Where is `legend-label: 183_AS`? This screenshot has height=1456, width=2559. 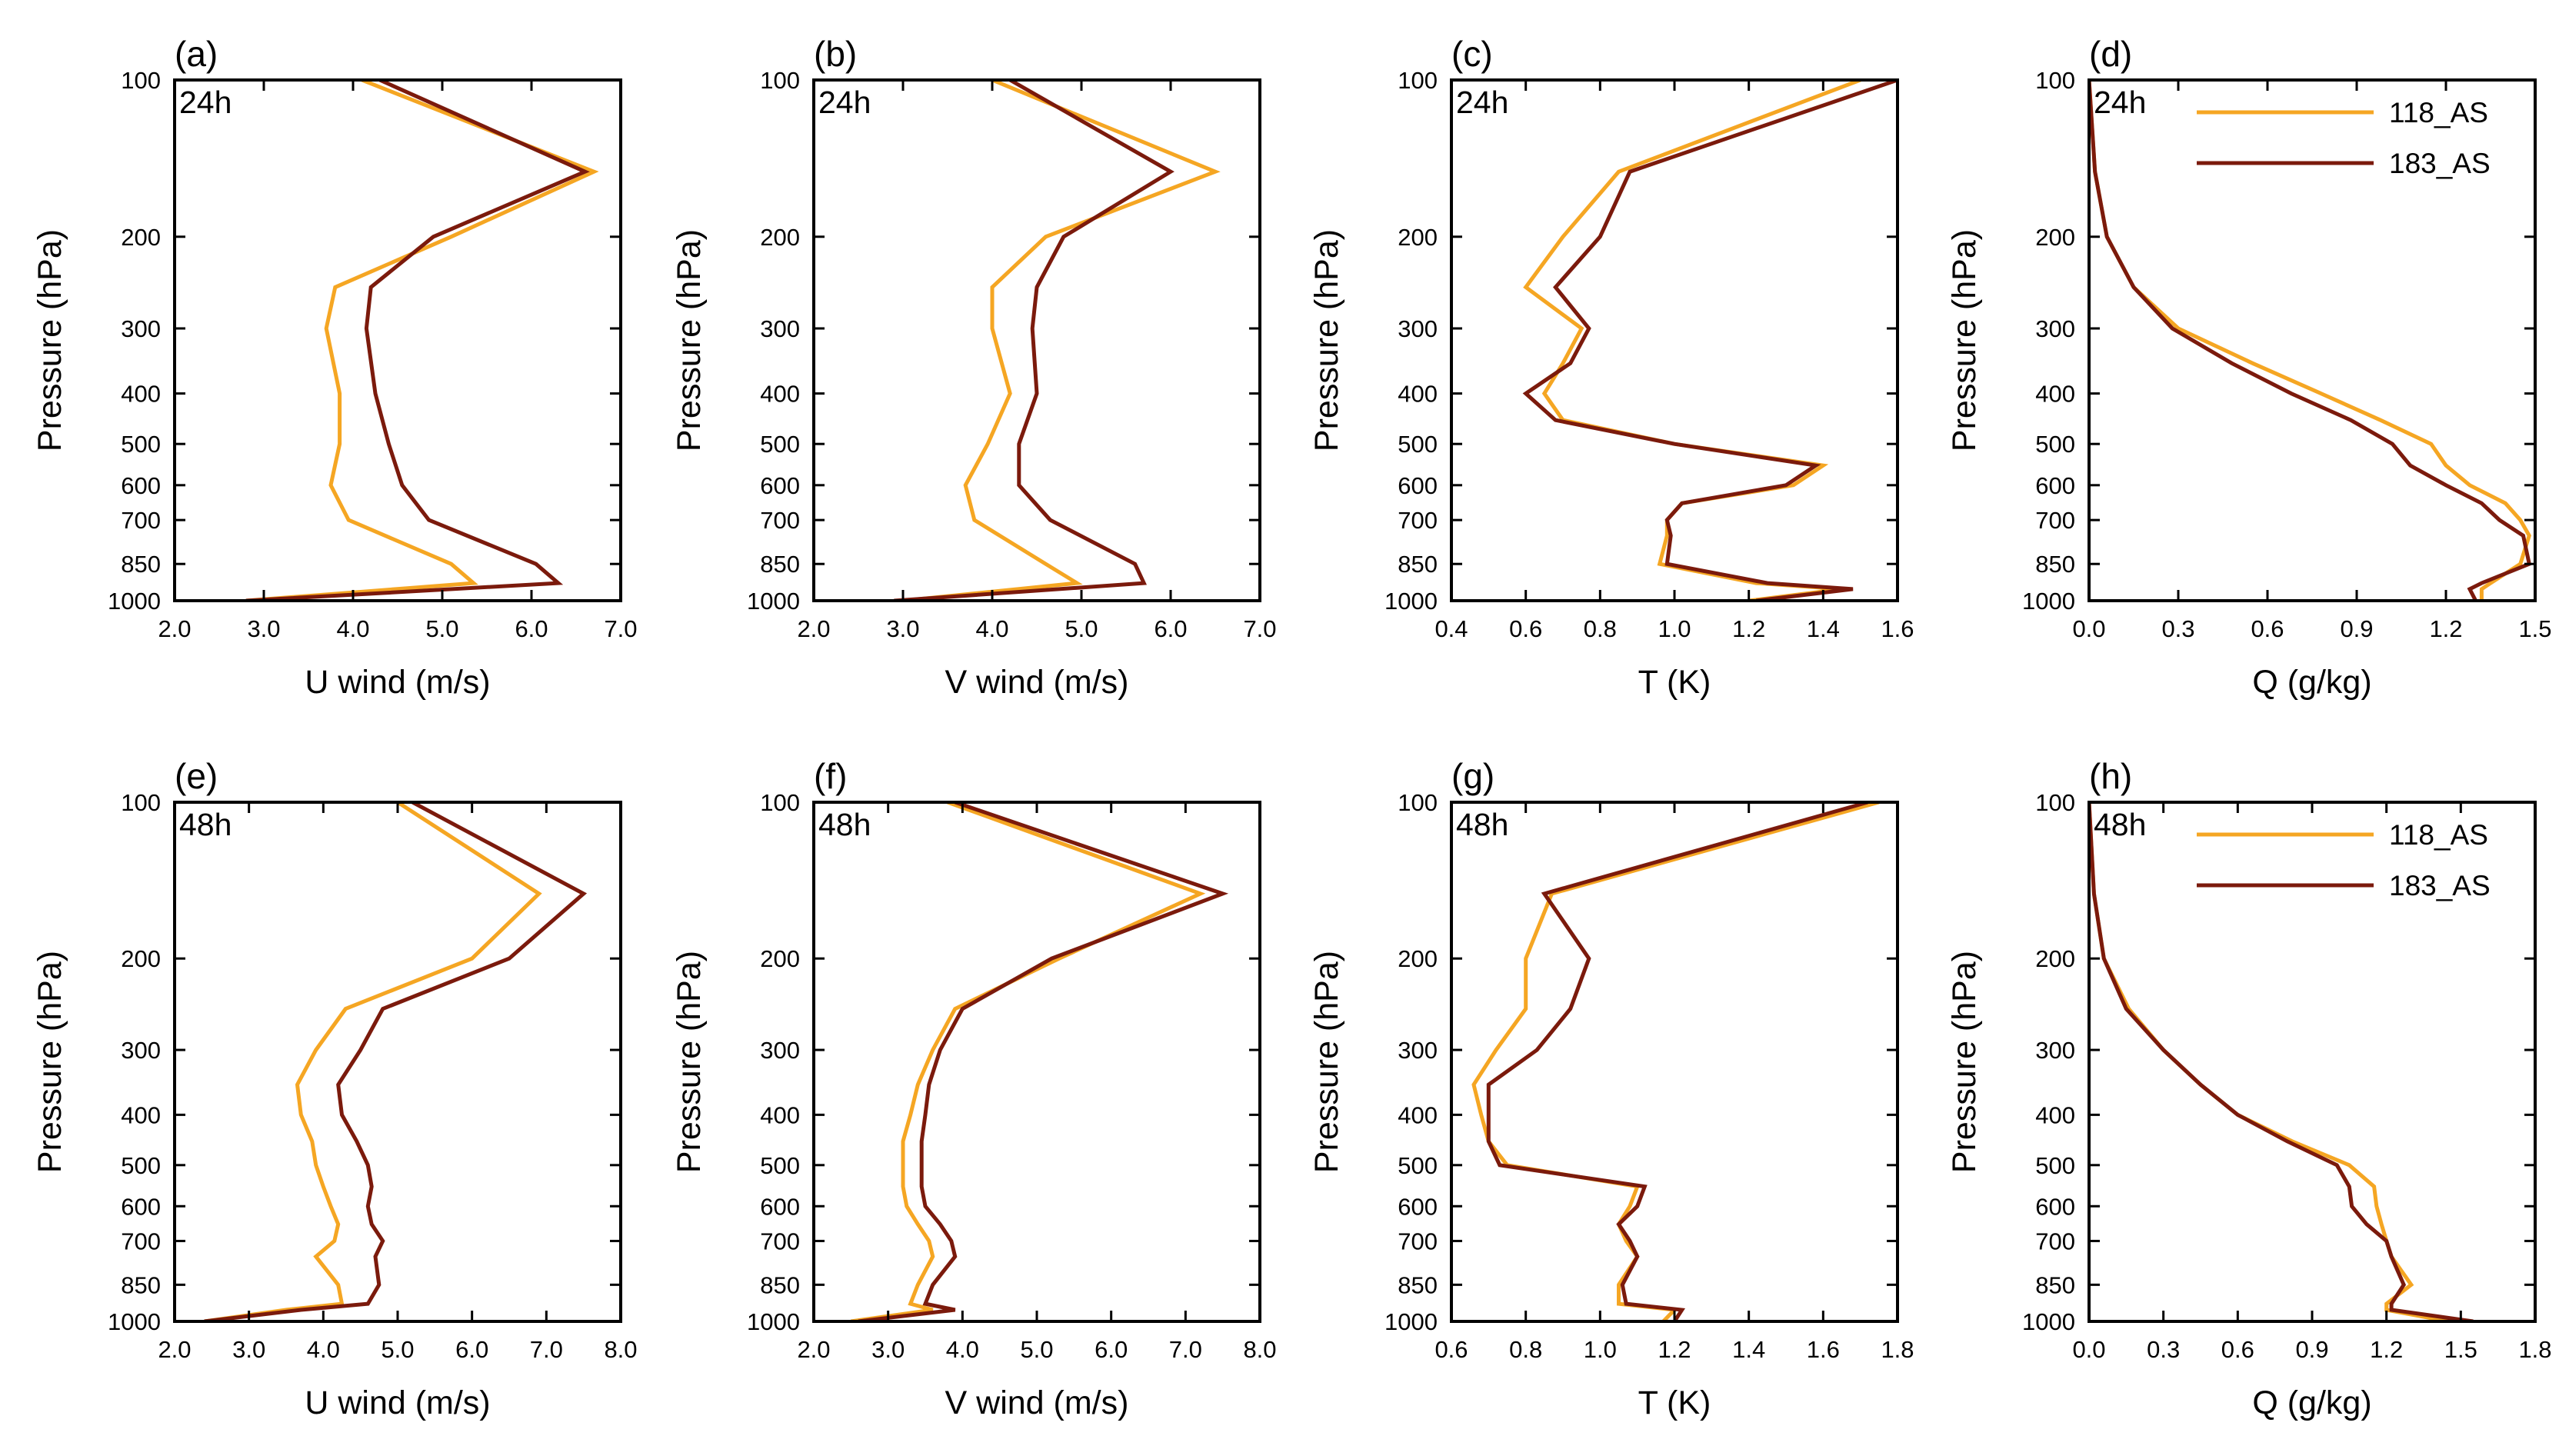 legend-label: 183_AS is located at coordinates (2440, 886).